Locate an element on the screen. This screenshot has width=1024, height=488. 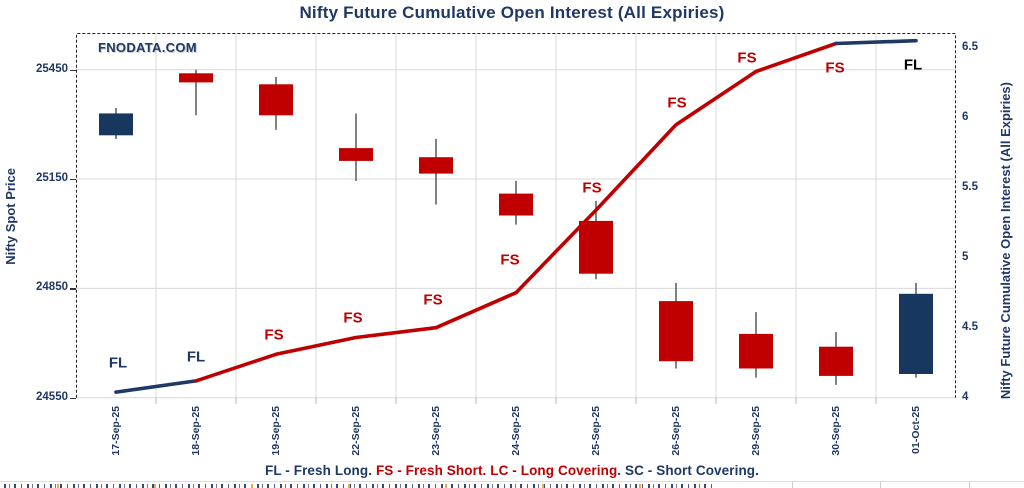
legend-segment: FL - Fresh Long. is located at coordinates (320, 470).